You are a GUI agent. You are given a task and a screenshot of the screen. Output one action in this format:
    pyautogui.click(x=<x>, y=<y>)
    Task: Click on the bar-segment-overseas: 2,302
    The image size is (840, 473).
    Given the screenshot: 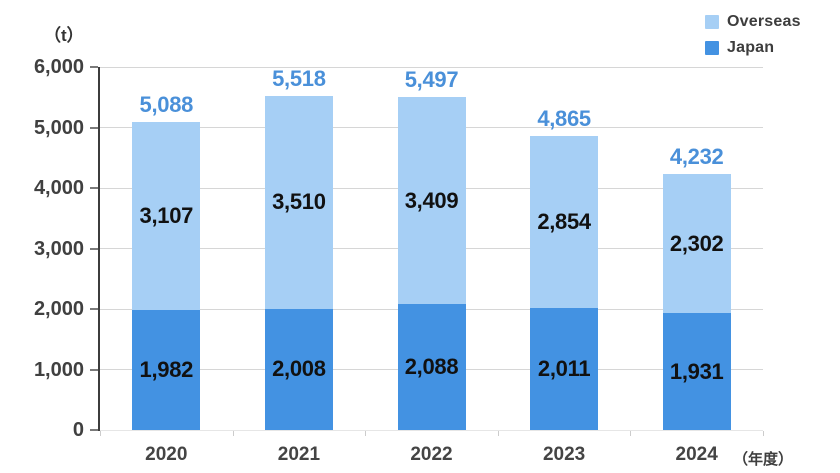 What is the action you would take?
    pyautogui.click(x=696, y=243)
    